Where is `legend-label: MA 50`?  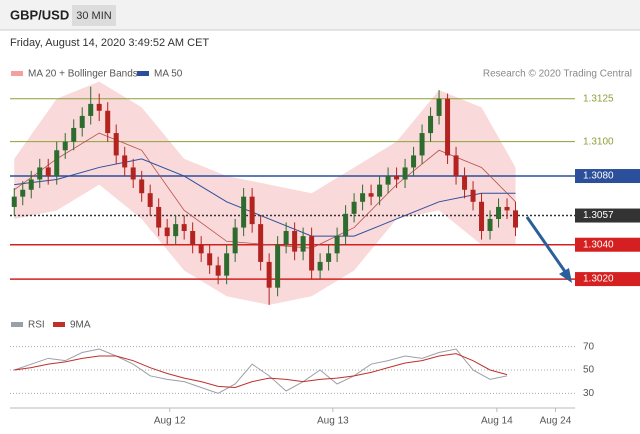
legend-label: MA 50 is located at coordinates (168, 74).